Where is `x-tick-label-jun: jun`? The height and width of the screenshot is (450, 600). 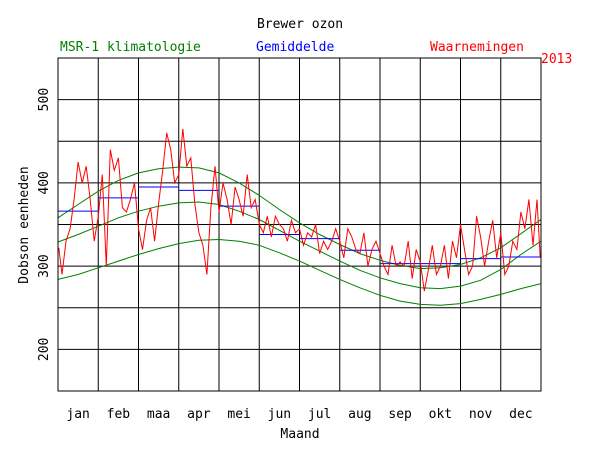 x-tick-label-jun: jun is located at coordinates (279, 414).